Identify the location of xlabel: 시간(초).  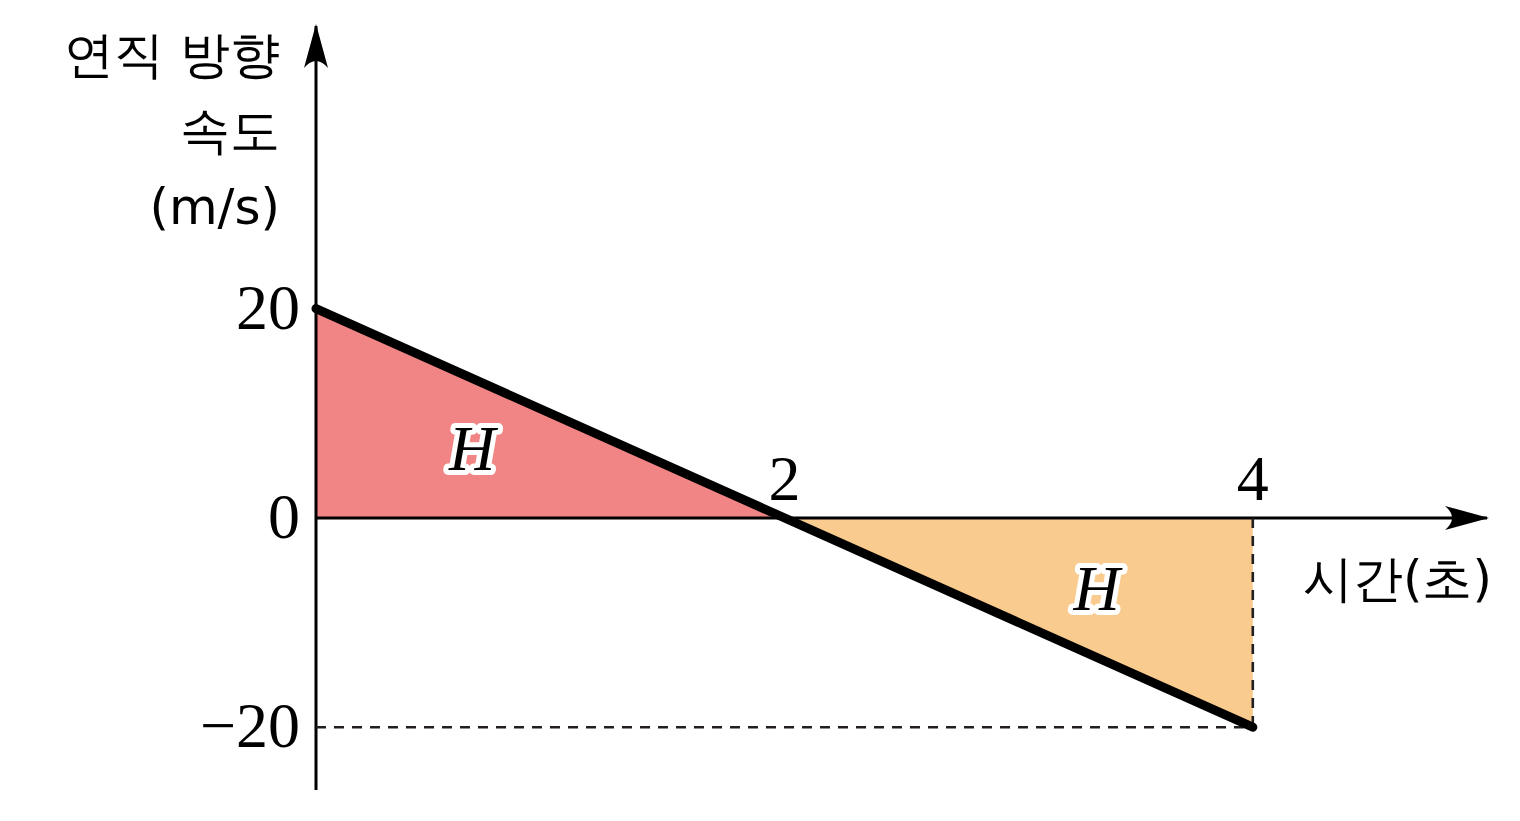
(1397, 578).